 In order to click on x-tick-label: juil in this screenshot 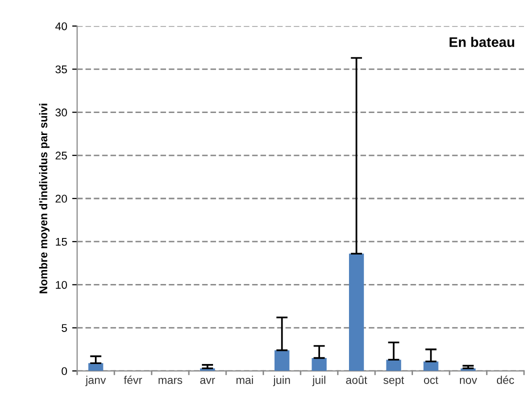, I will do `click(319, 381)`.